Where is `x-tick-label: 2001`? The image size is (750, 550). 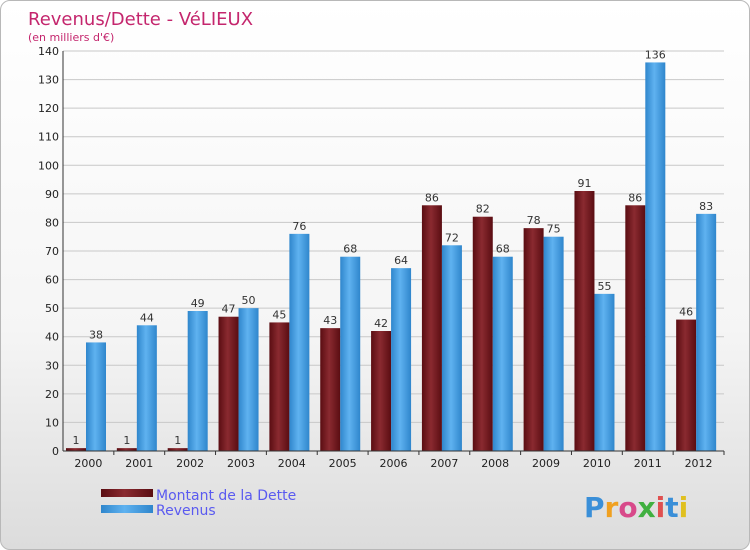 x-tick-label: 2001 is located at coordinates (139, 463).